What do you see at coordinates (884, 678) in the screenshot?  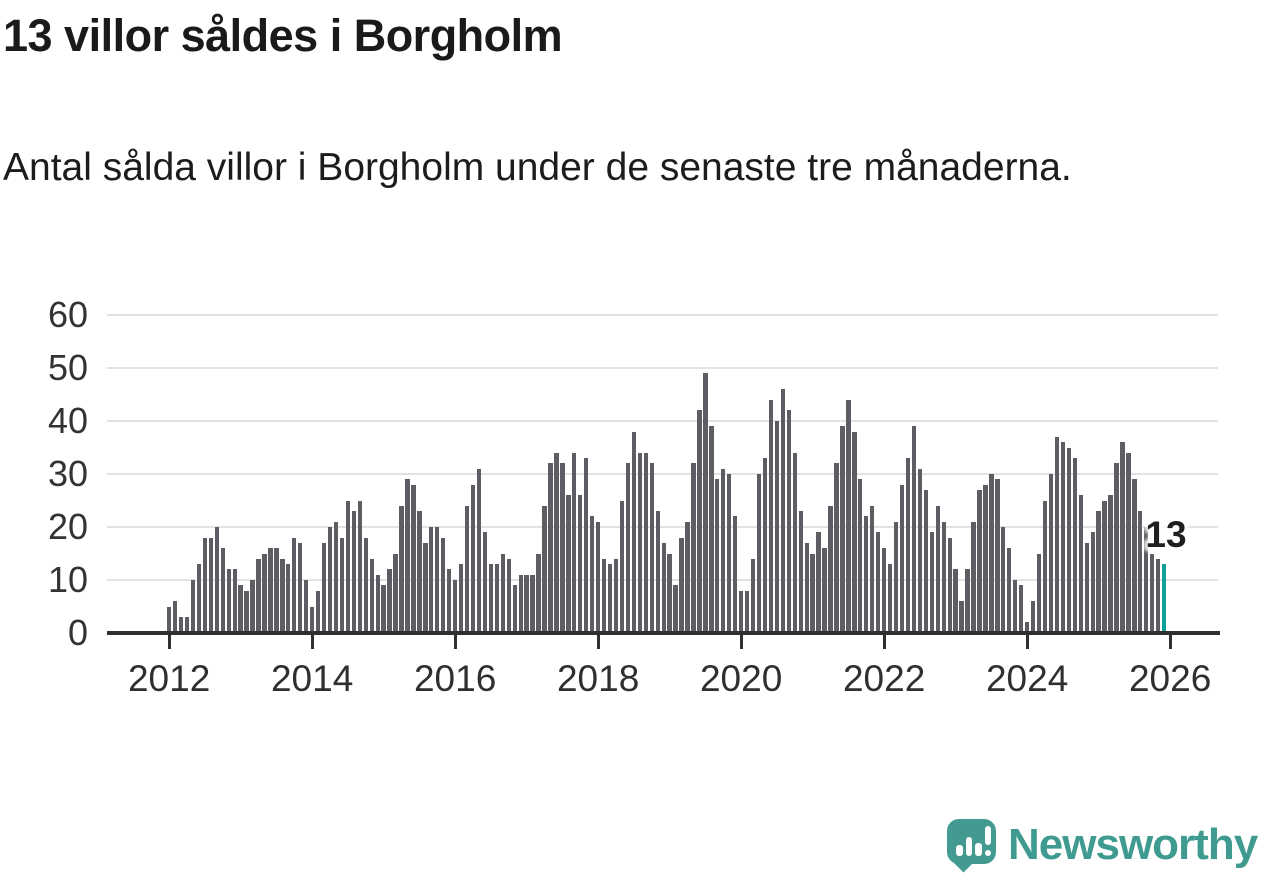 I see `x-tick-label: 2022` at bounding box center [884, 678].